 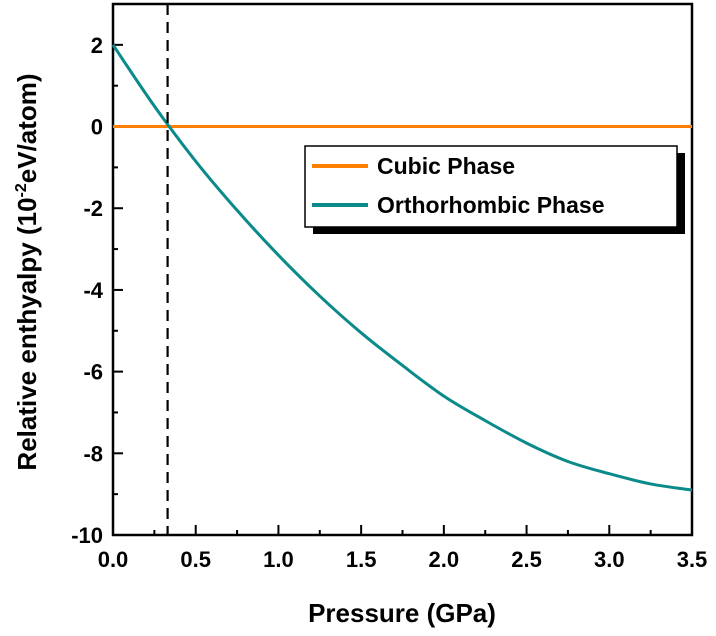 I want to click on y-tick-label: -10, so click(x=87, y=535).